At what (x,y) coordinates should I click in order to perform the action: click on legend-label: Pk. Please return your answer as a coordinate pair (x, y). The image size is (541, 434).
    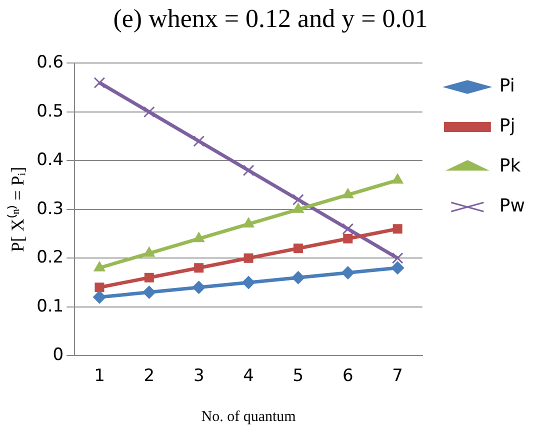
    Looking at the image, I should click on (510, 166).